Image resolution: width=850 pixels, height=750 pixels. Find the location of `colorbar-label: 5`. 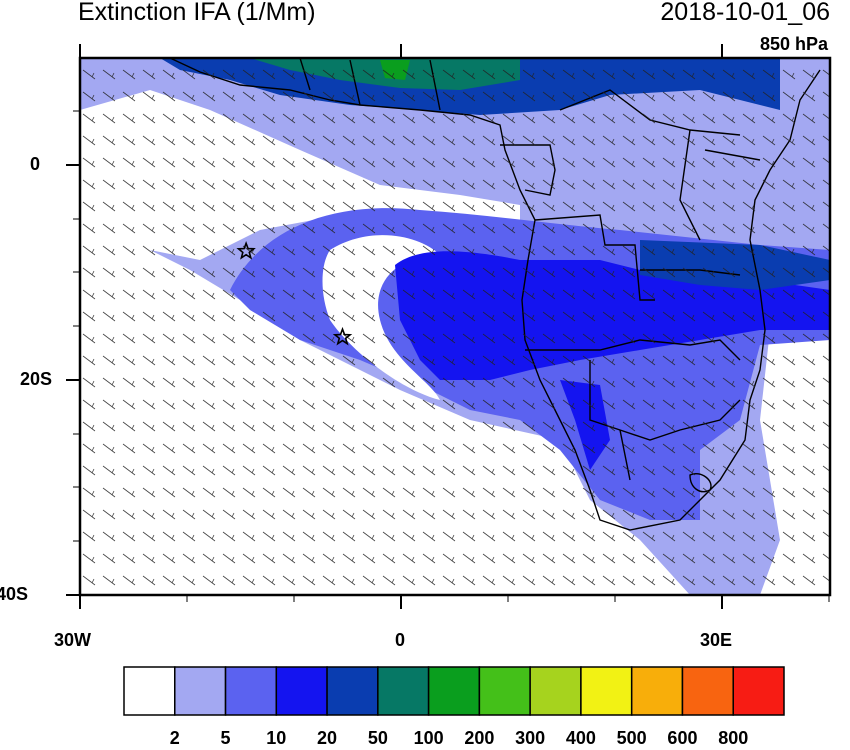

colorbar-label: 5 is located at coordinates (225, 738).